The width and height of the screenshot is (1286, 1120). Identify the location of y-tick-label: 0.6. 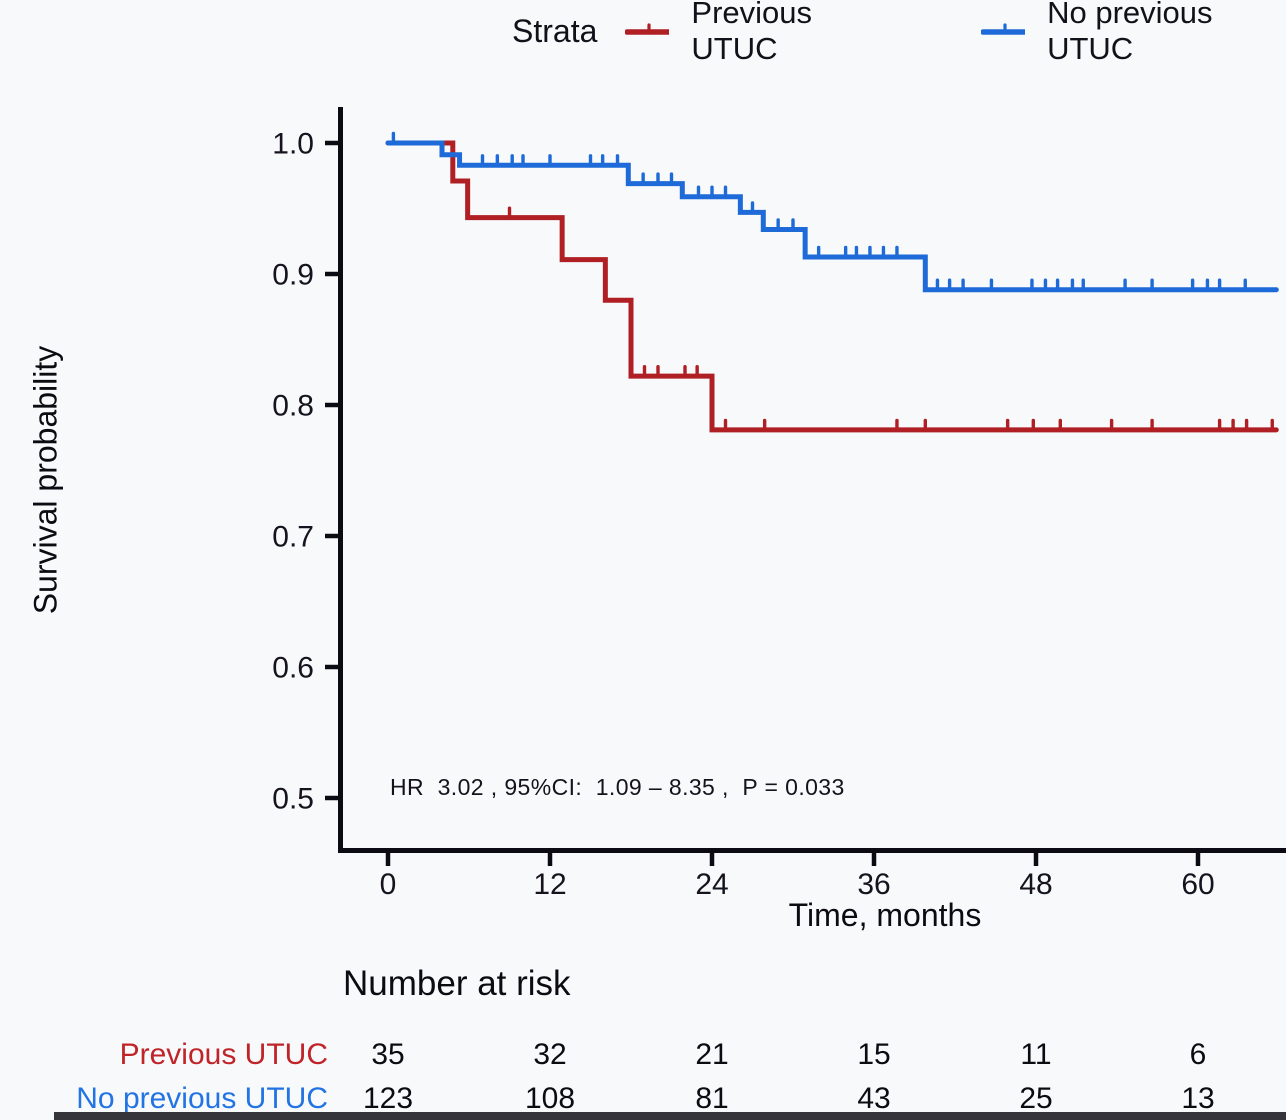
(293, 668).